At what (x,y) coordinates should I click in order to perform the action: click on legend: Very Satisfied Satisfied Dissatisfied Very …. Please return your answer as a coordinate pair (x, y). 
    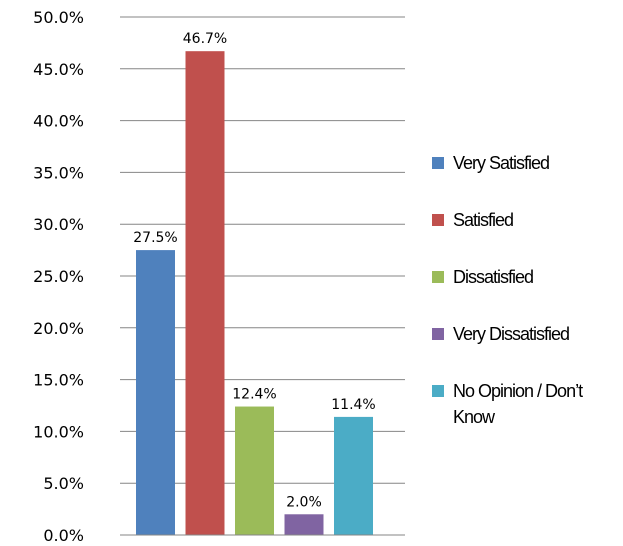
    Looking at the image, I should click on (508, 290).